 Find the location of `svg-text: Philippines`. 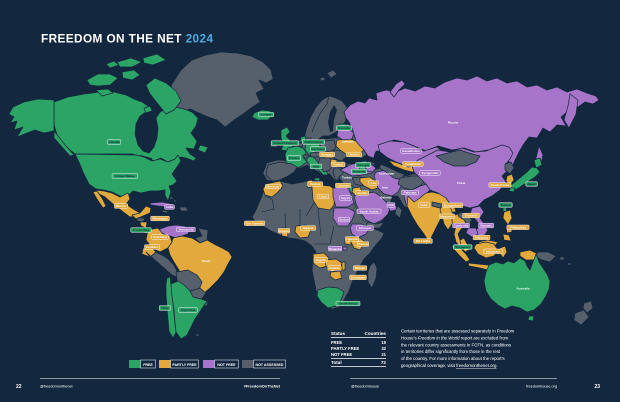

svg-text: Philippines is located at coordinates (518, 228).